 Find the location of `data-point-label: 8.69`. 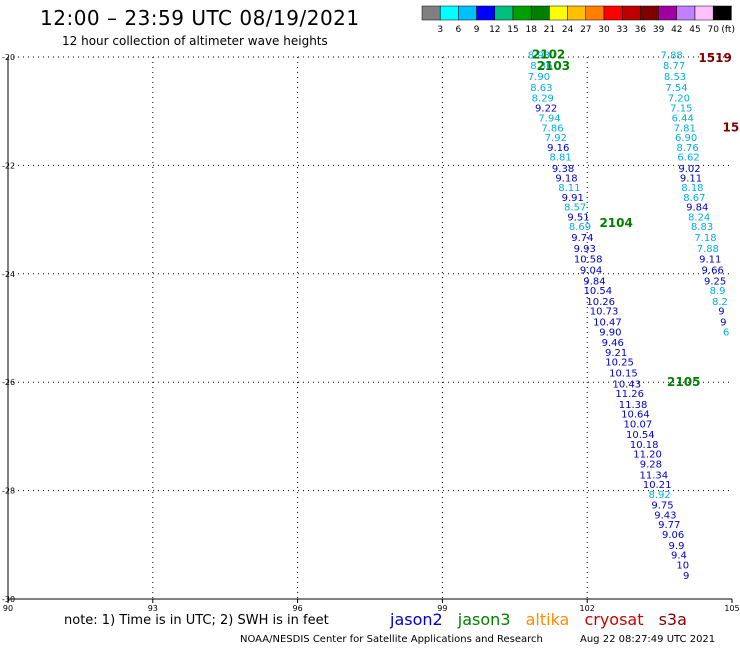

data-point-label: 8.69 is located at coordinates (580, 227).